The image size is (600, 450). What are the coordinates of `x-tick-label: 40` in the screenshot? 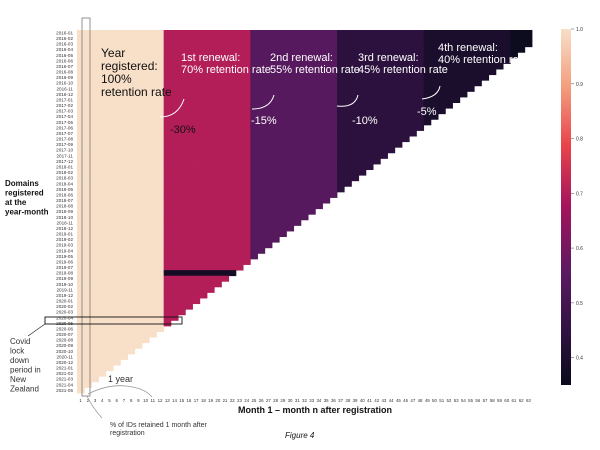 It's located at (362, 400).